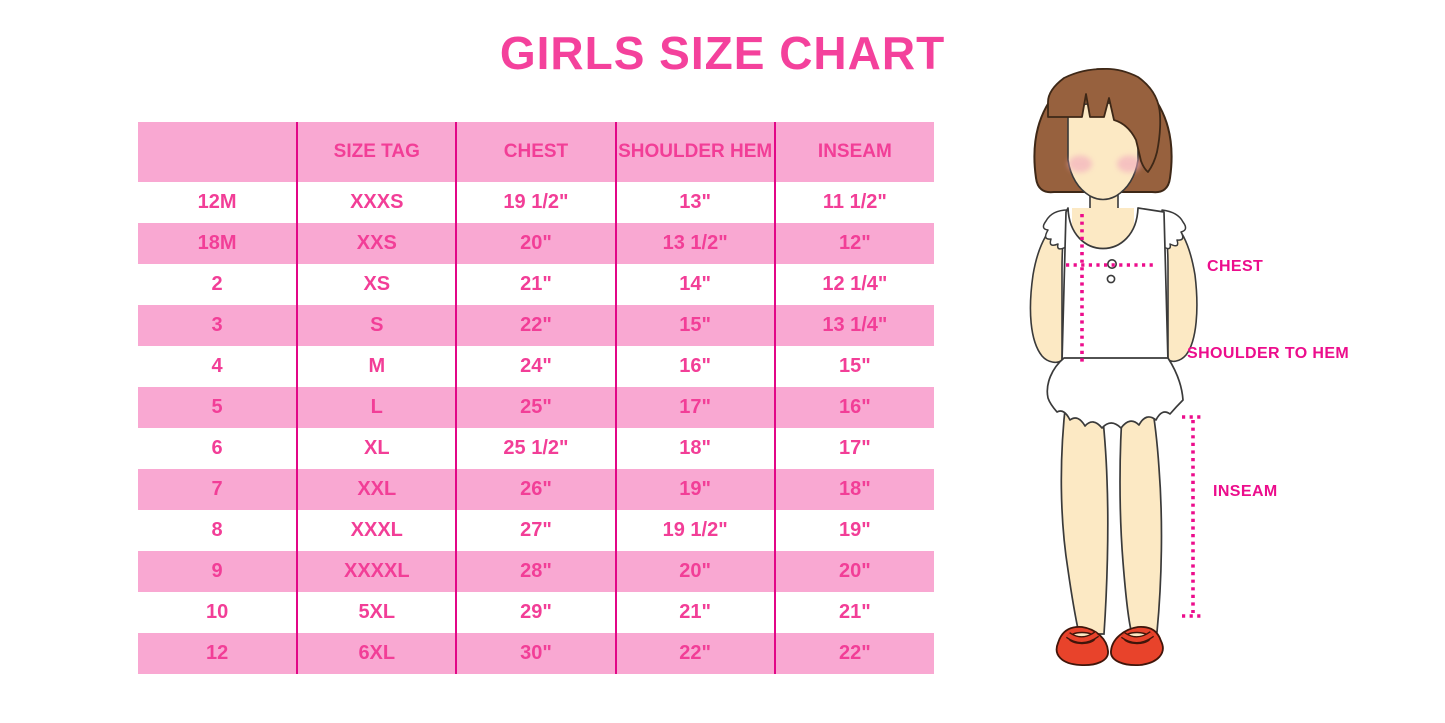 Image resolution: width=1445 pixels, height=723 pixels. Describe the element at coordinates (853, 152) in the screenshot. I see `col-header-inseam: INSEAM` at that location.